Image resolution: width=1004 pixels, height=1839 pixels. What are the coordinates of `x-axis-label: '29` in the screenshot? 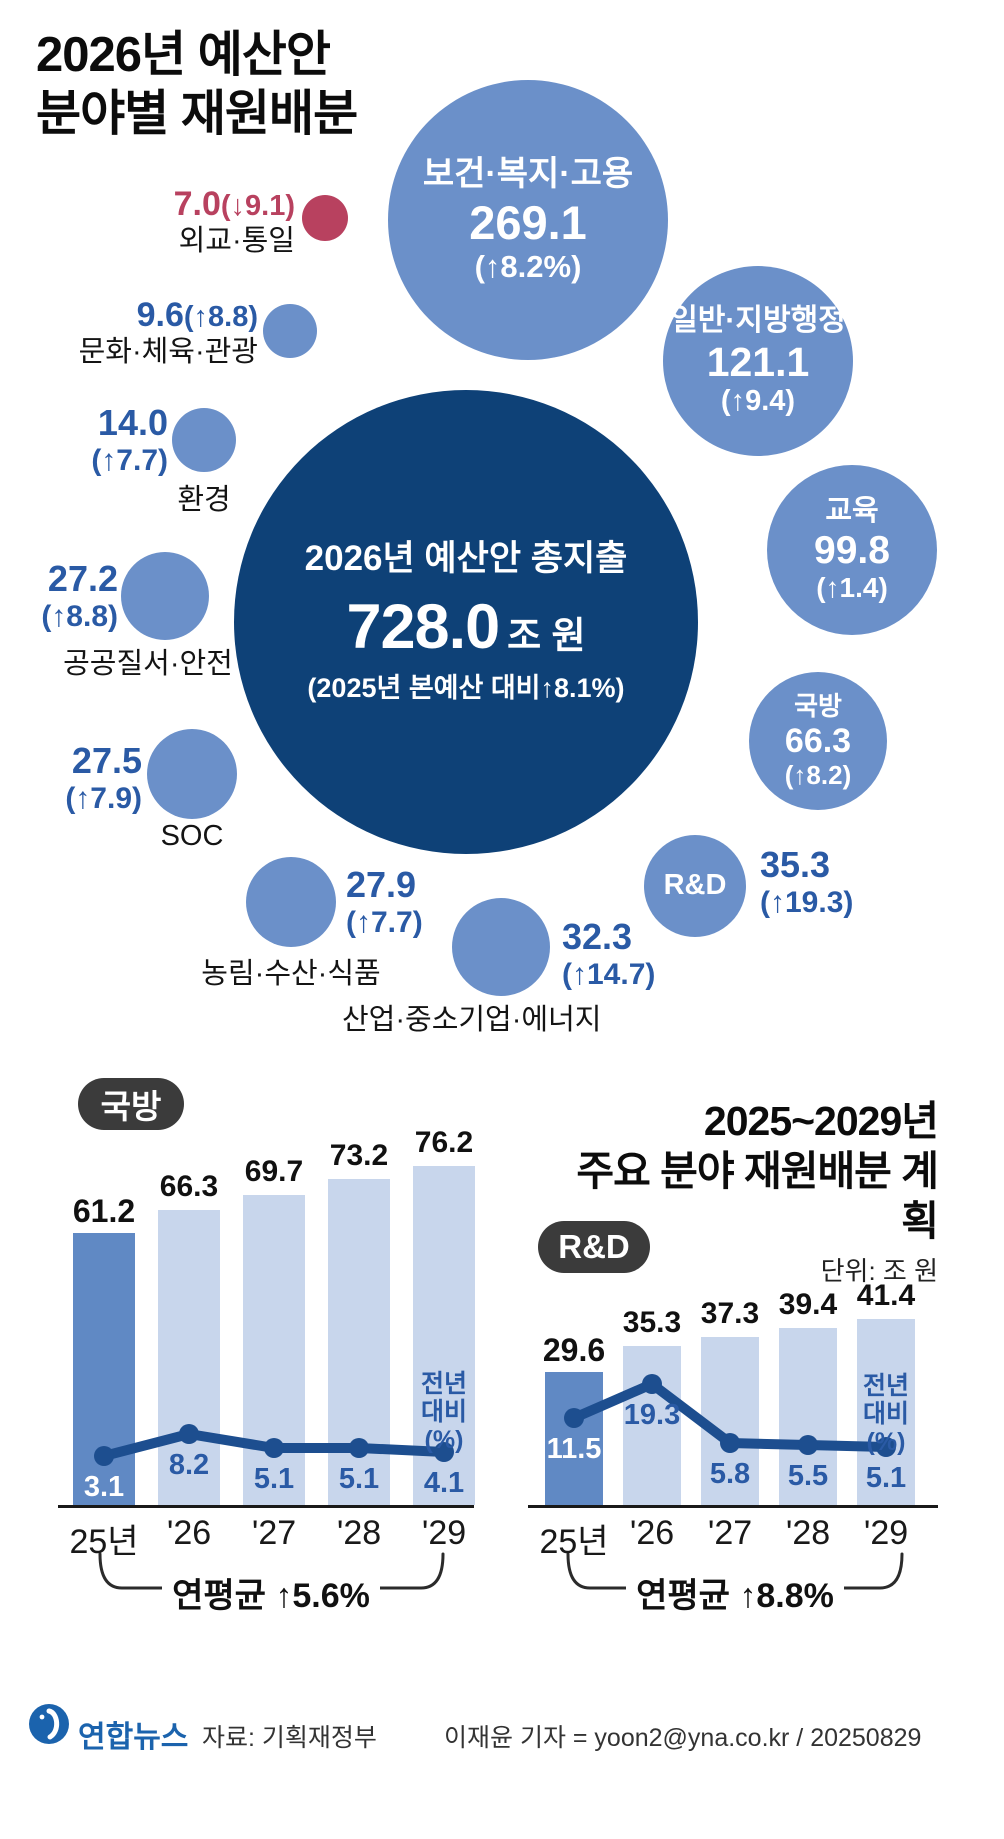 It's located at (886, 1533).